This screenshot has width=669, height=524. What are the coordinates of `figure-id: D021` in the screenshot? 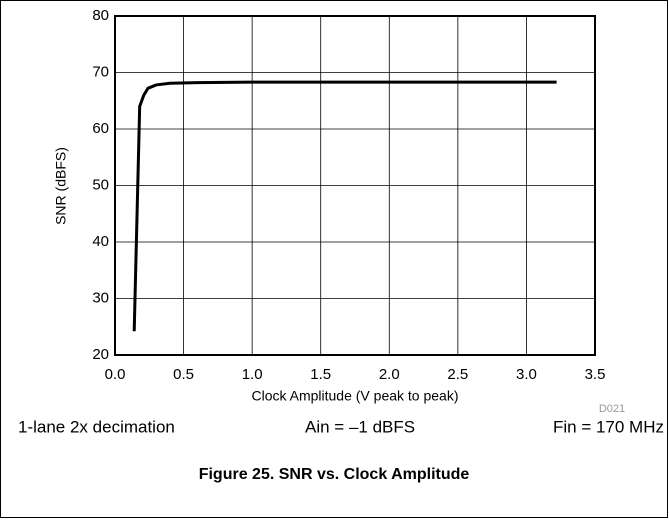 It's located at (612, 409).